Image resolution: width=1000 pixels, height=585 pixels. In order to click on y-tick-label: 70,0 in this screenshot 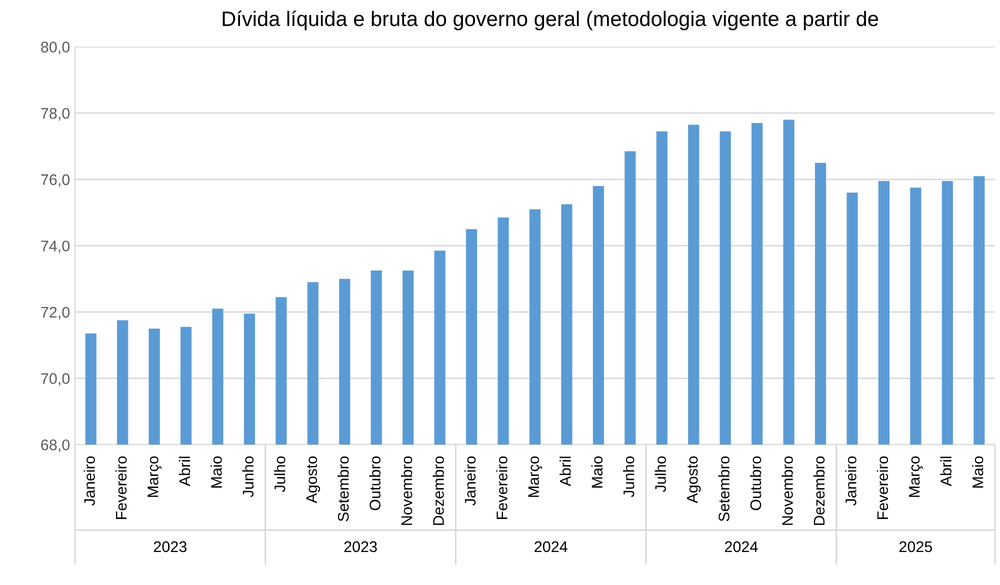, I will do `click(55, 379)`.